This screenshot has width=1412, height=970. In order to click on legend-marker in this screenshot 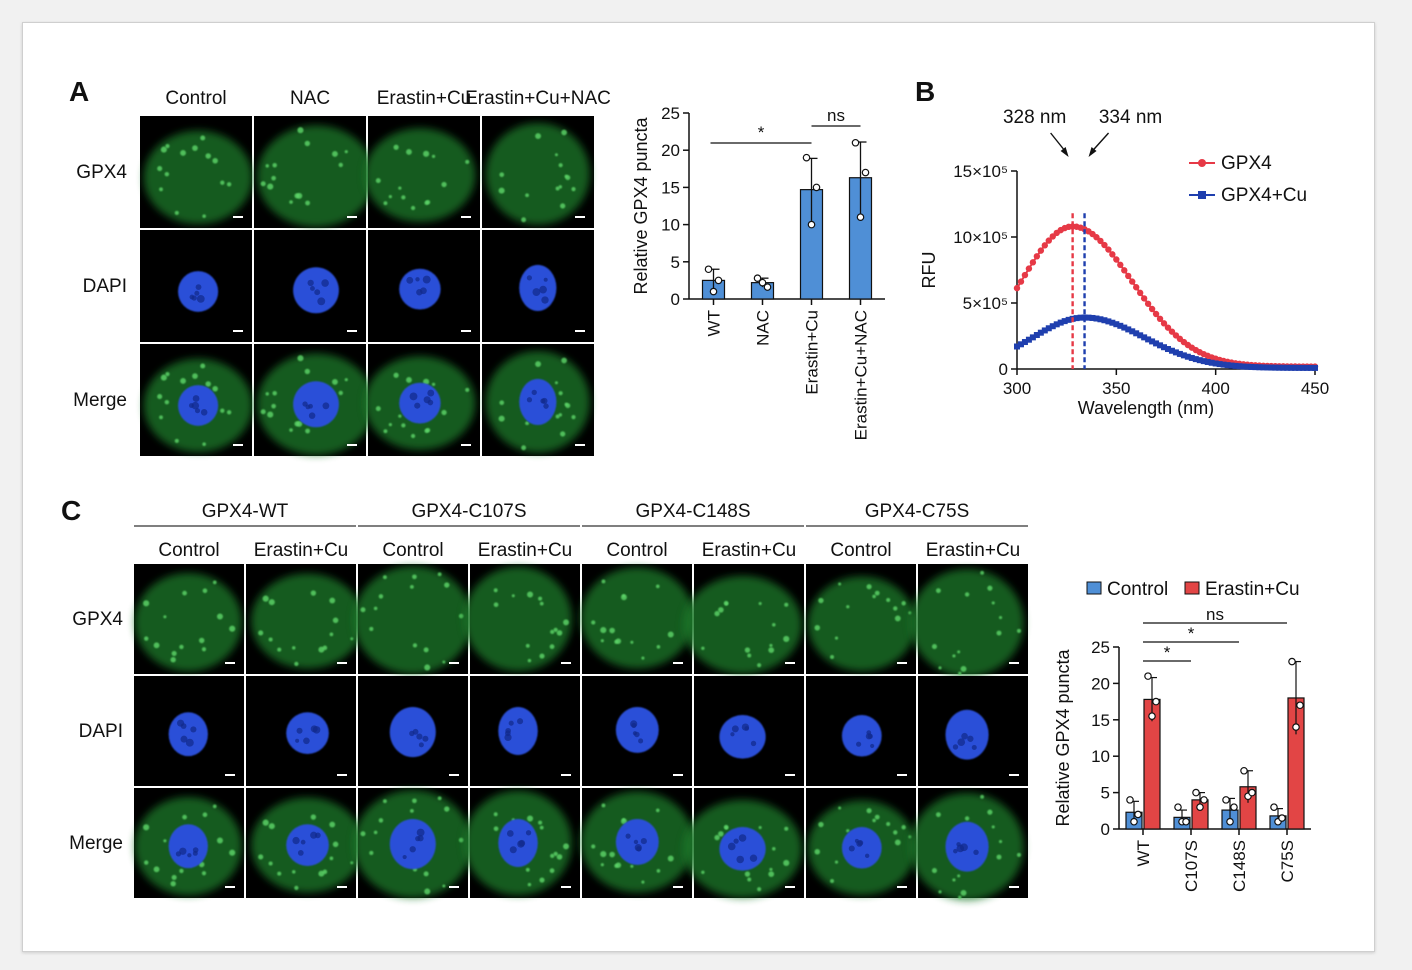, I will do `click(1202, 163)`.